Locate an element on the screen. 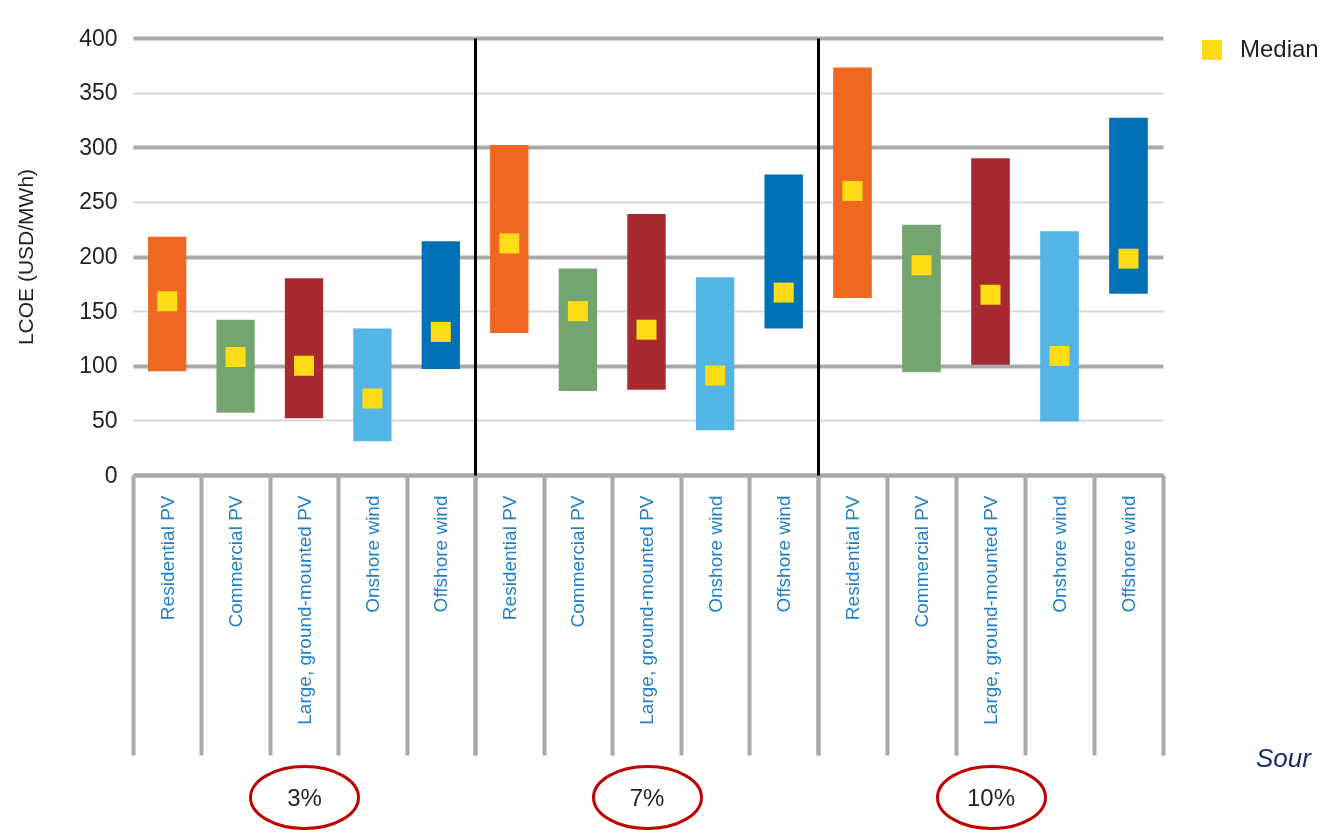  y-axis-title: LCOE (USD/MWh) is located at coordinates (26, 257).